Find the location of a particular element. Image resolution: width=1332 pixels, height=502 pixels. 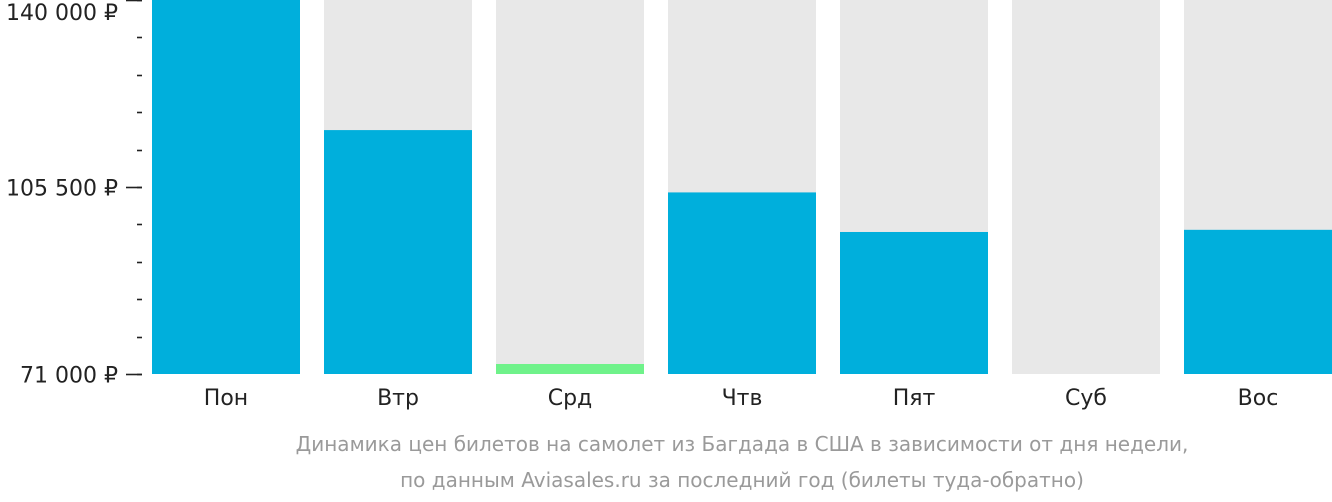

x-tick-label-7: Вос is located at coordinates (1258, 398).